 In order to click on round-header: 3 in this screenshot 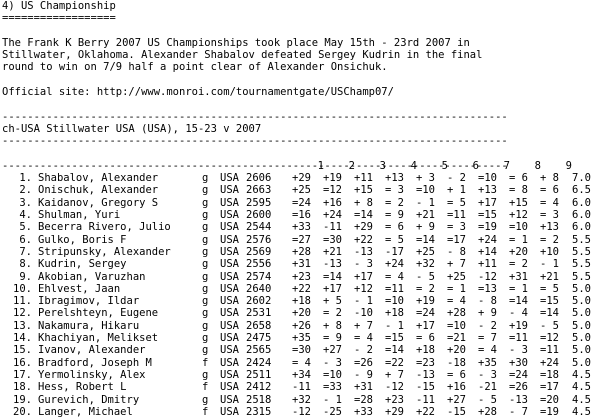, I will do `click(382, 165)`.